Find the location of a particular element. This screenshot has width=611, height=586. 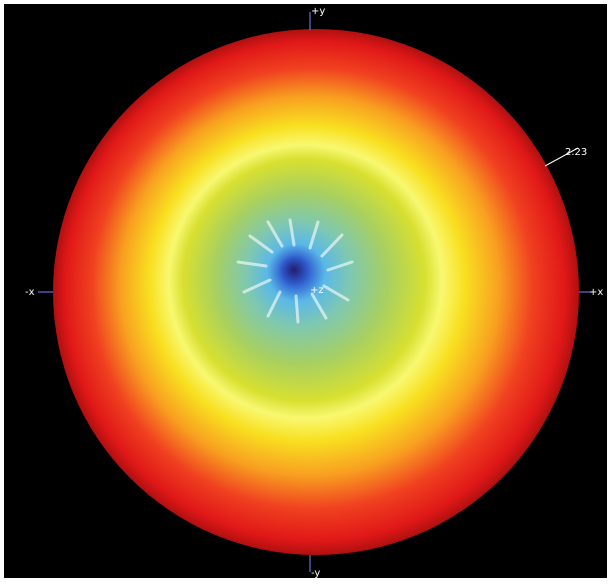

center-spot is located at coordinates (294, 270).